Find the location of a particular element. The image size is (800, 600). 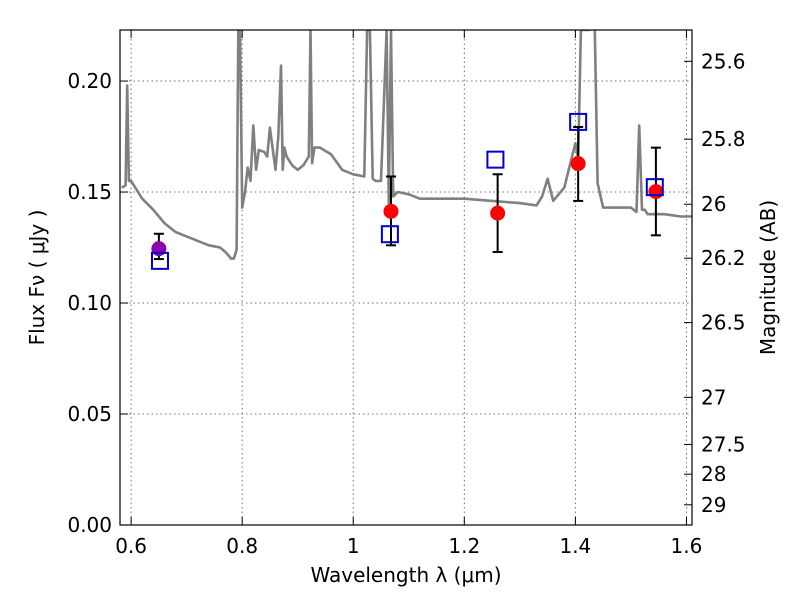

y2-axis-title: Magnitude (AB) is located at coordinates (768, 277).